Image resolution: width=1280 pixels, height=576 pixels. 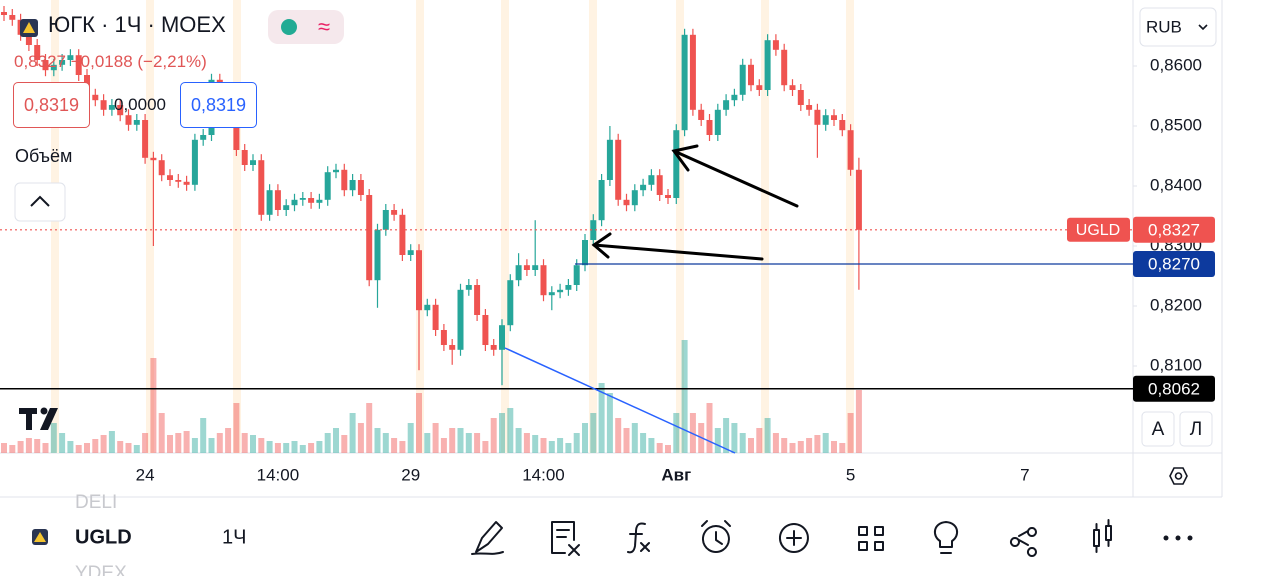 I want to click on x-tick-label: 14:00, so click(x=278, y=474).